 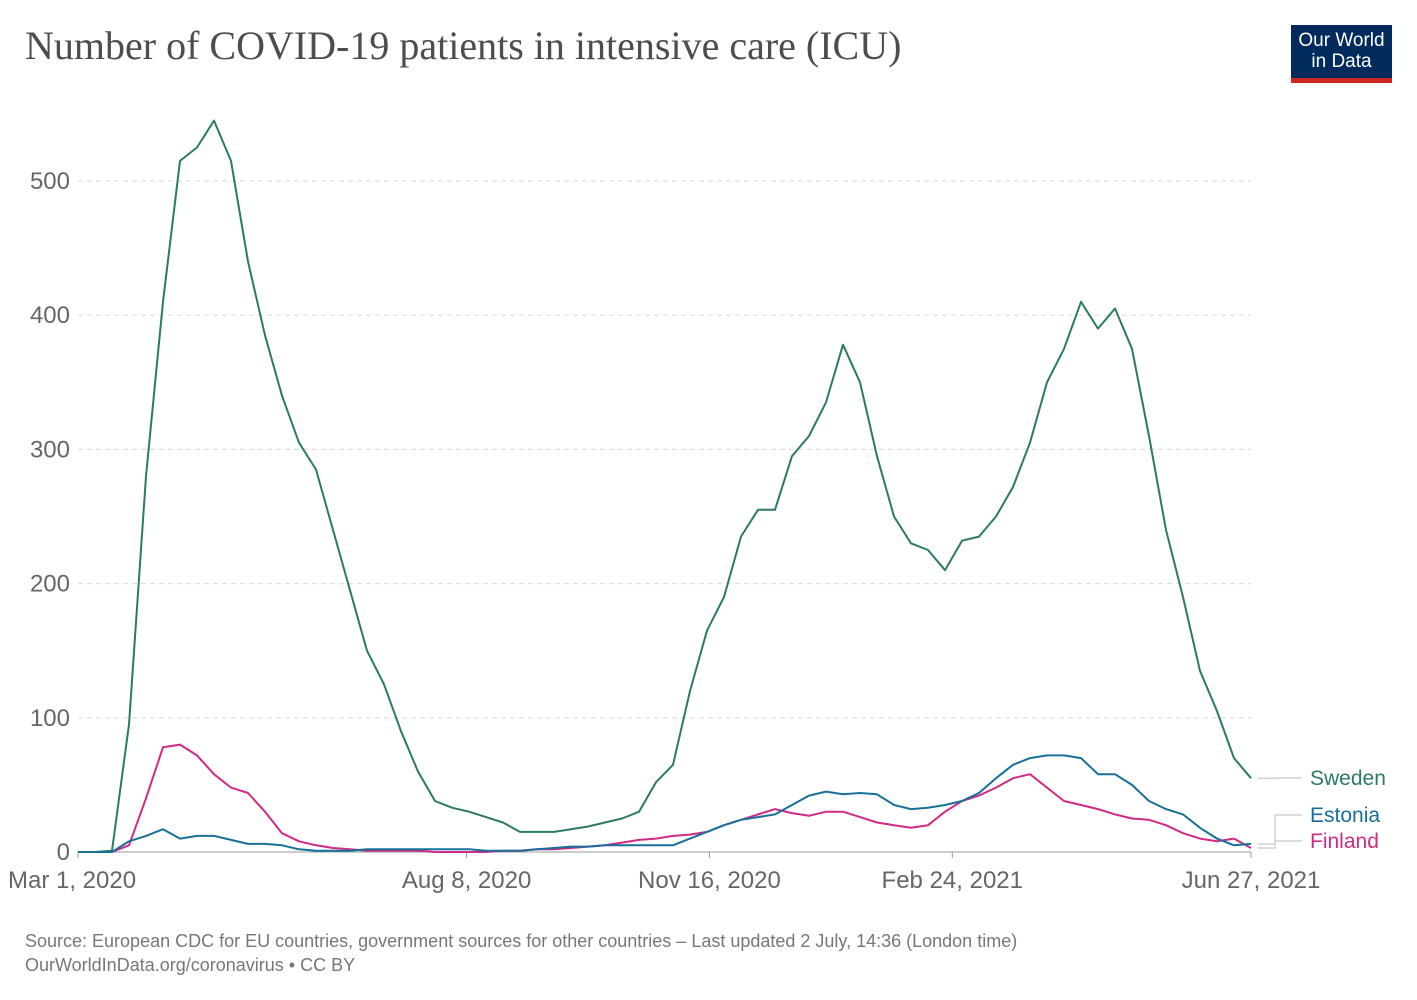 I want to click on x-tick-label: Nov 16, 2020, so click(x=709, y=880).